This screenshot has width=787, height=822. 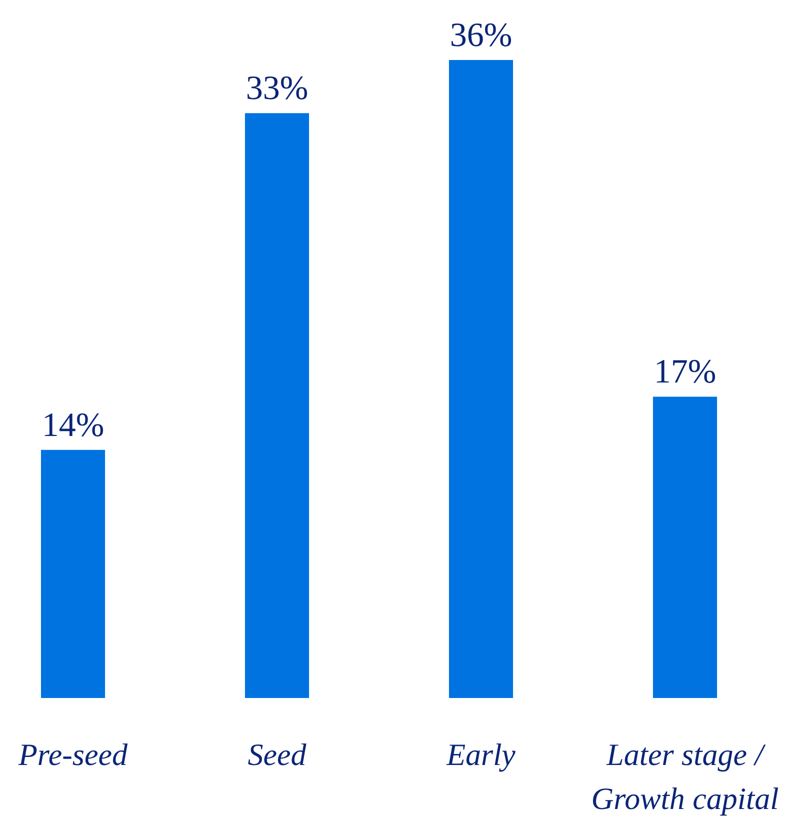 What do you see at coordinates (73, 425) in the screenshot?
I see `data-label: 14%` at bounding box center [73, 425].